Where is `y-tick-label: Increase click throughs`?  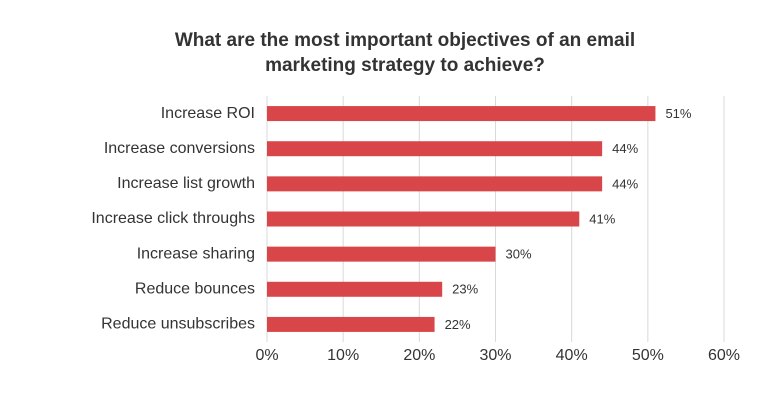 y-tick-label: Increase click throughs is located at coordinates (173, 218).